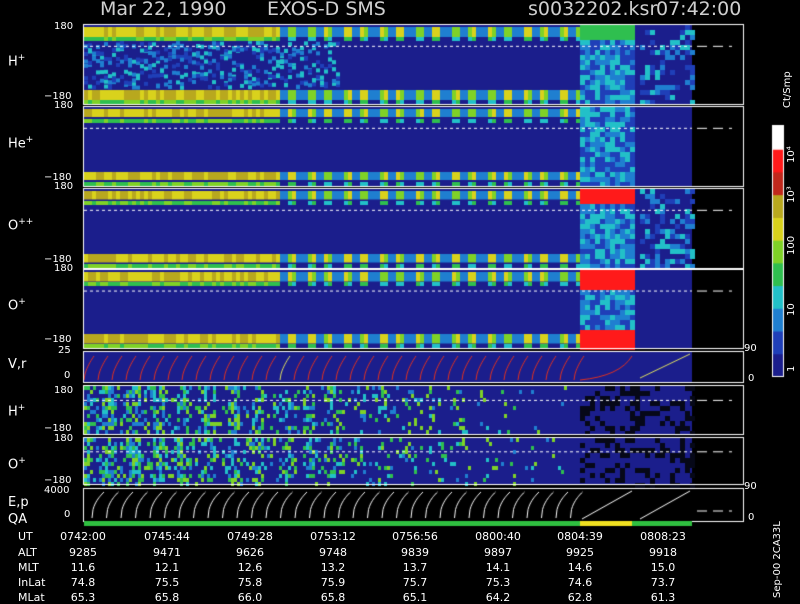 Image resolution: width=800 pixels, height=604 pixels. I want to click on panel-label-o-plus: O+, so click(17, 305).